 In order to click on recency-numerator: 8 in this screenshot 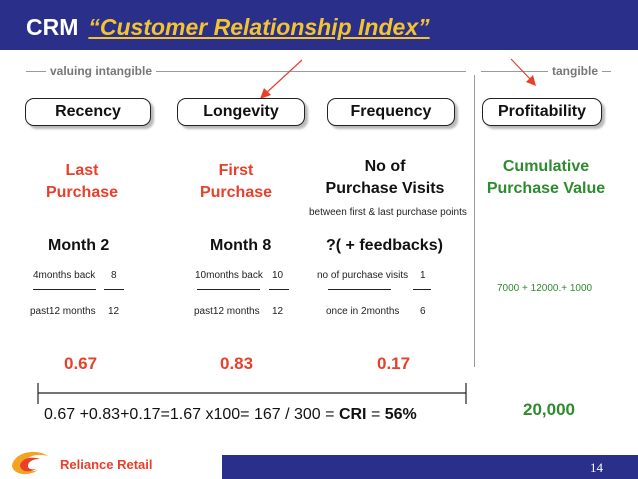, I will do `click(114, 275)`.